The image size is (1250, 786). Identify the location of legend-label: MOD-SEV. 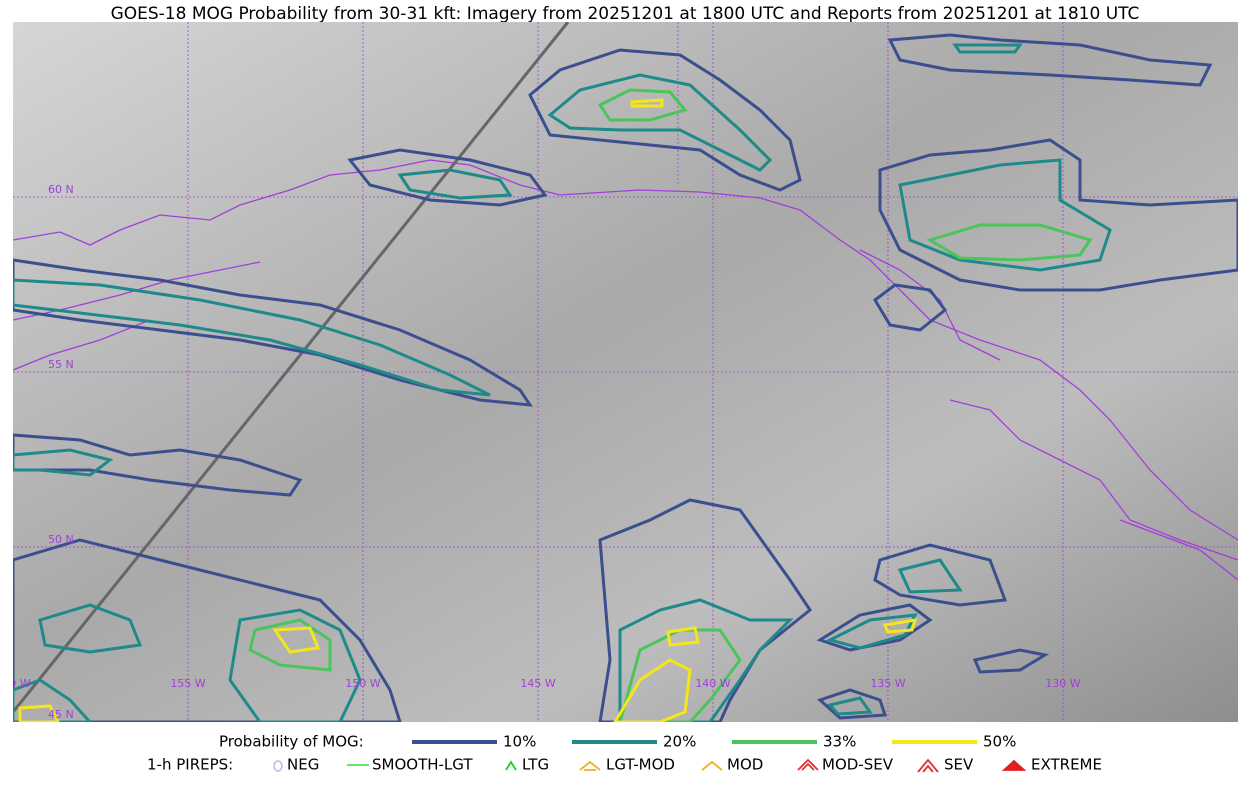
(858, 765).